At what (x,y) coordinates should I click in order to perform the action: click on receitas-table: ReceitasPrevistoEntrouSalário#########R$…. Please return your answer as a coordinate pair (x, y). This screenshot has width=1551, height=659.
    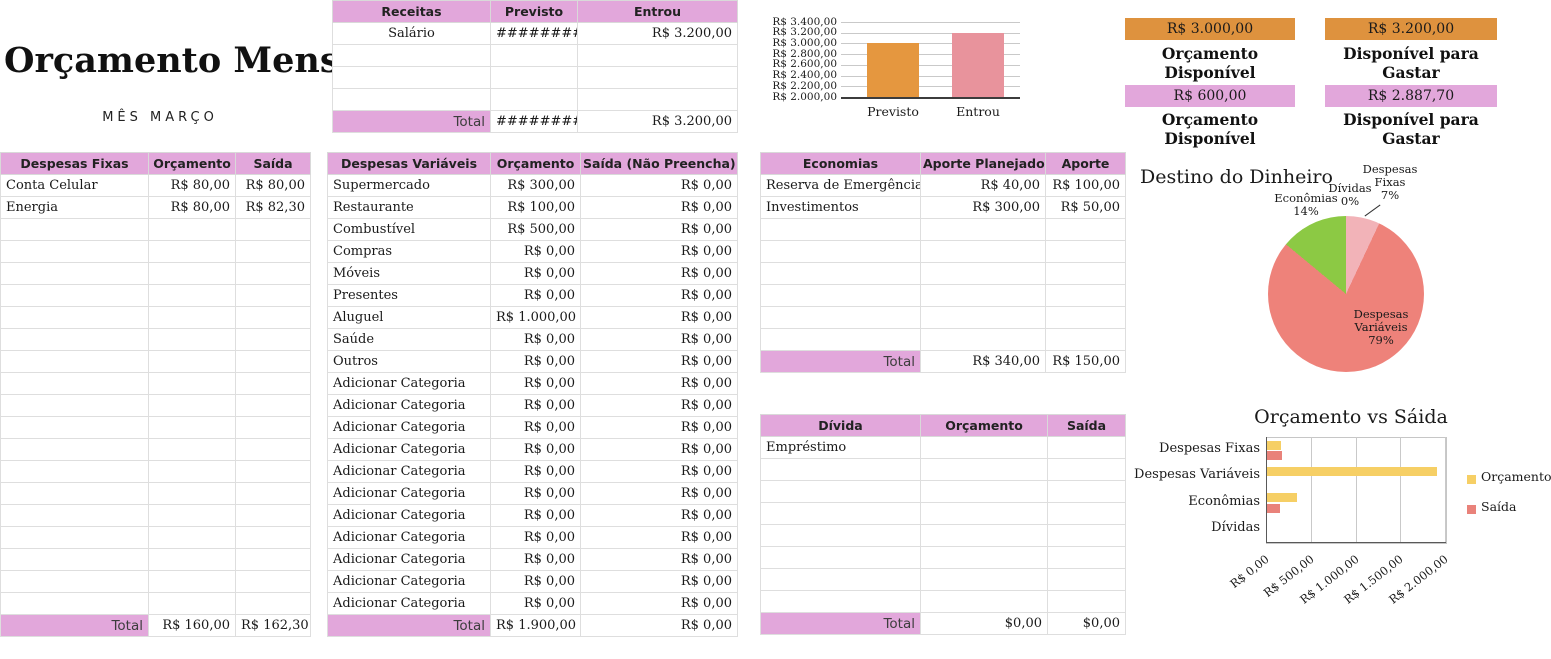
    Looking at the image, I should click on (535, 66).